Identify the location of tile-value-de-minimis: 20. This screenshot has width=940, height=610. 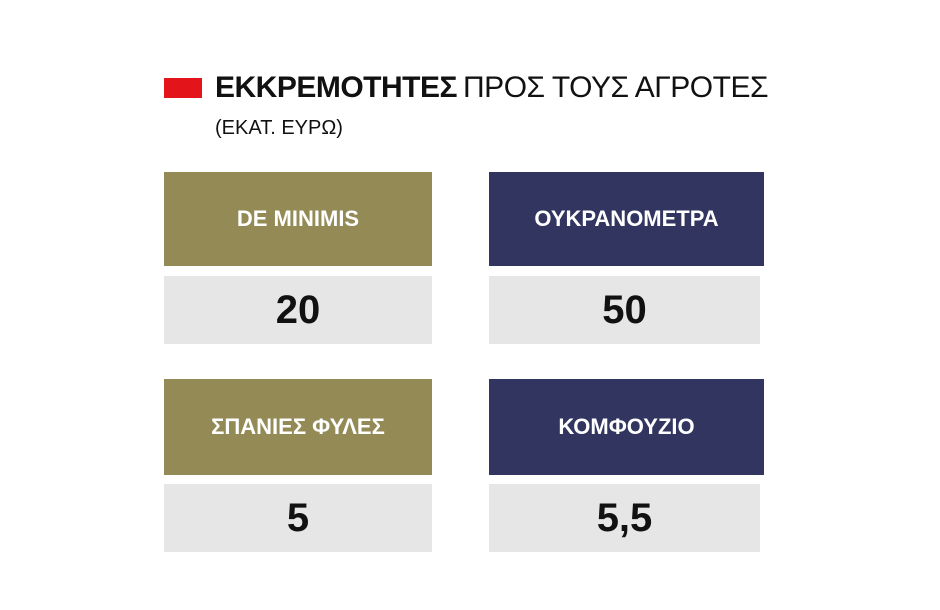
(298, 310).